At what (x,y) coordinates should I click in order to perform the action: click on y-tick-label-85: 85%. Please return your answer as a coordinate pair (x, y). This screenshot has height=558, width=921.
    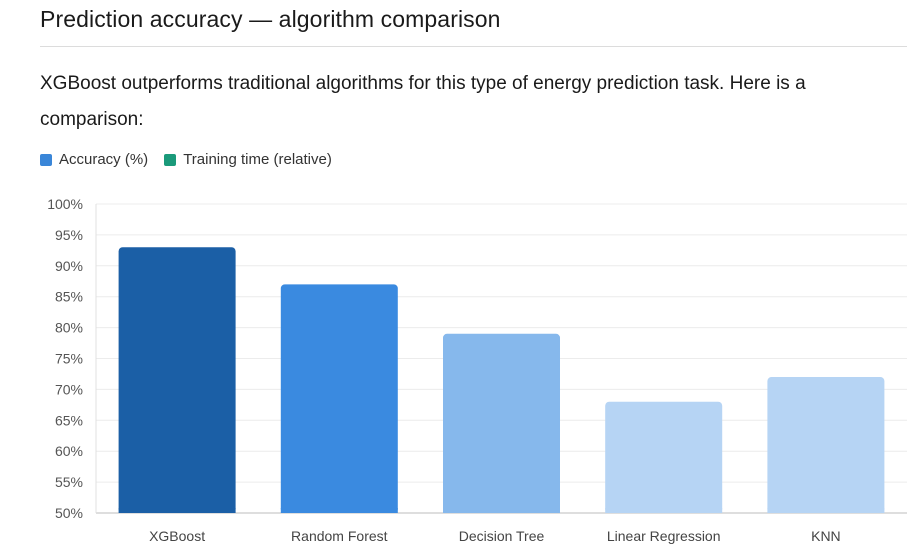
    Looking at the image, I should click on (69, 297).